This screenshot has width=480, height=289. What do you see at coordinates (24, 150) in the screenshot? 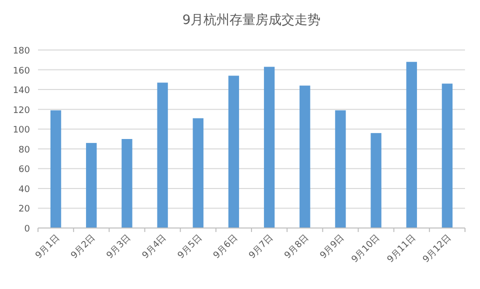
I see `y-tick-label: 80` at bounding box center [24, 150].